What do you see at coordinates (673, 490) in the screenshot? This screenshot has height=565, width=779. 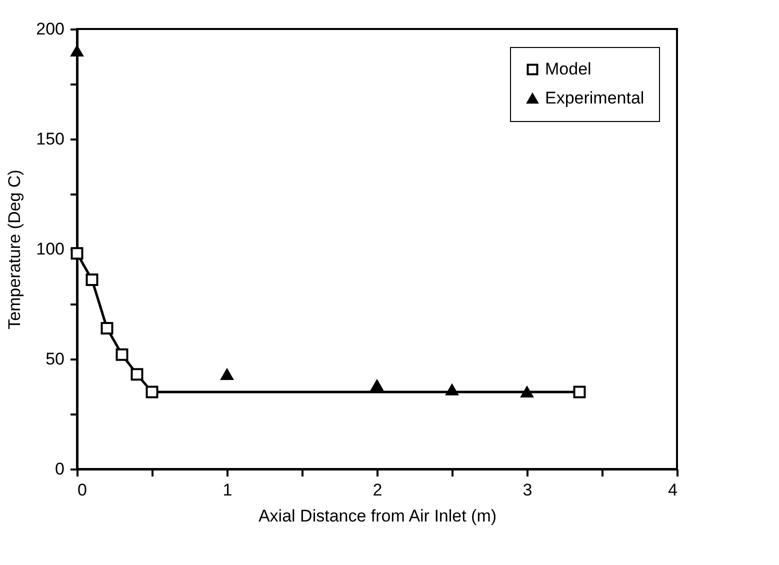 I see `x-tick-label: 4` at bounding box center [673, 490].